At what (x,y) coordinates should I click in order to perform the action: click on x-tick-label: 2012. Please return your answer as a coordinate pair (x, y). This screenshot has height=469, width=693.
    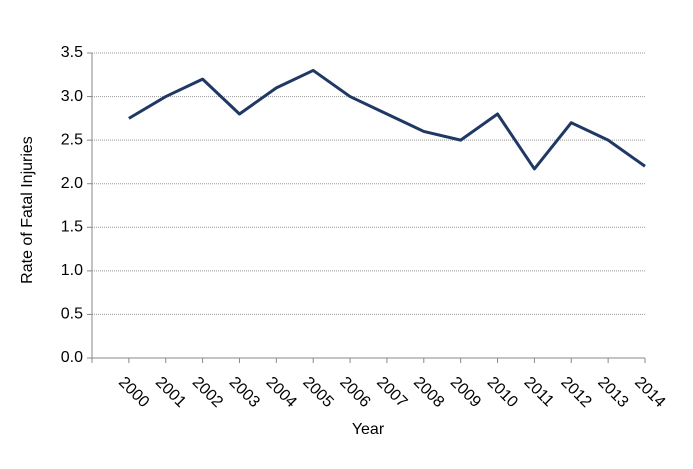
    Looking at the image, I should click on (575, 392).